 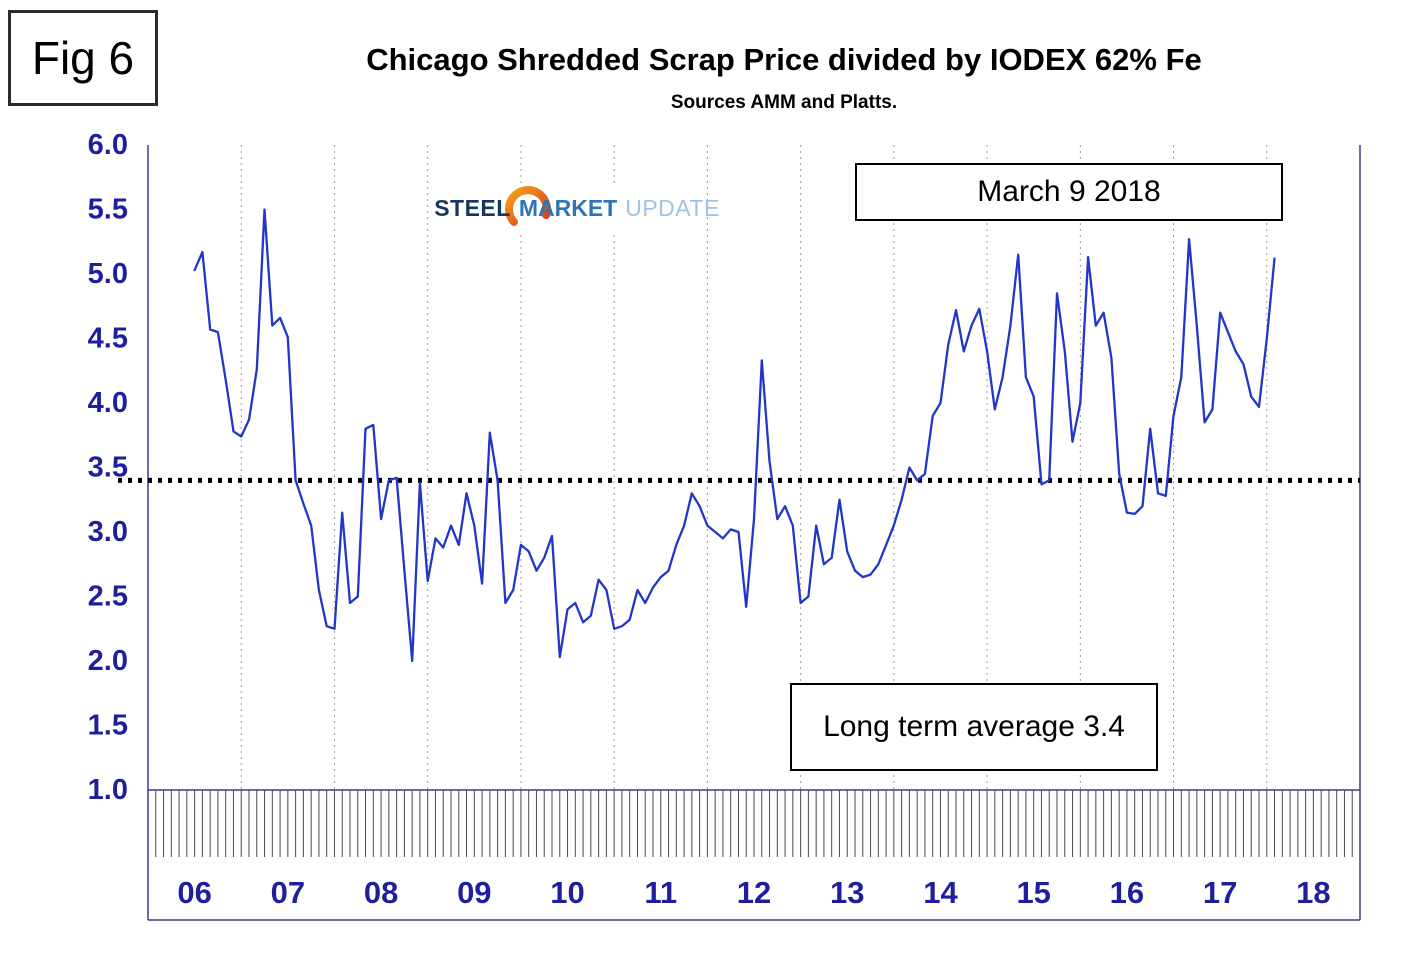 I want to click on x-year-label: 09, so click(x=474, y=892).